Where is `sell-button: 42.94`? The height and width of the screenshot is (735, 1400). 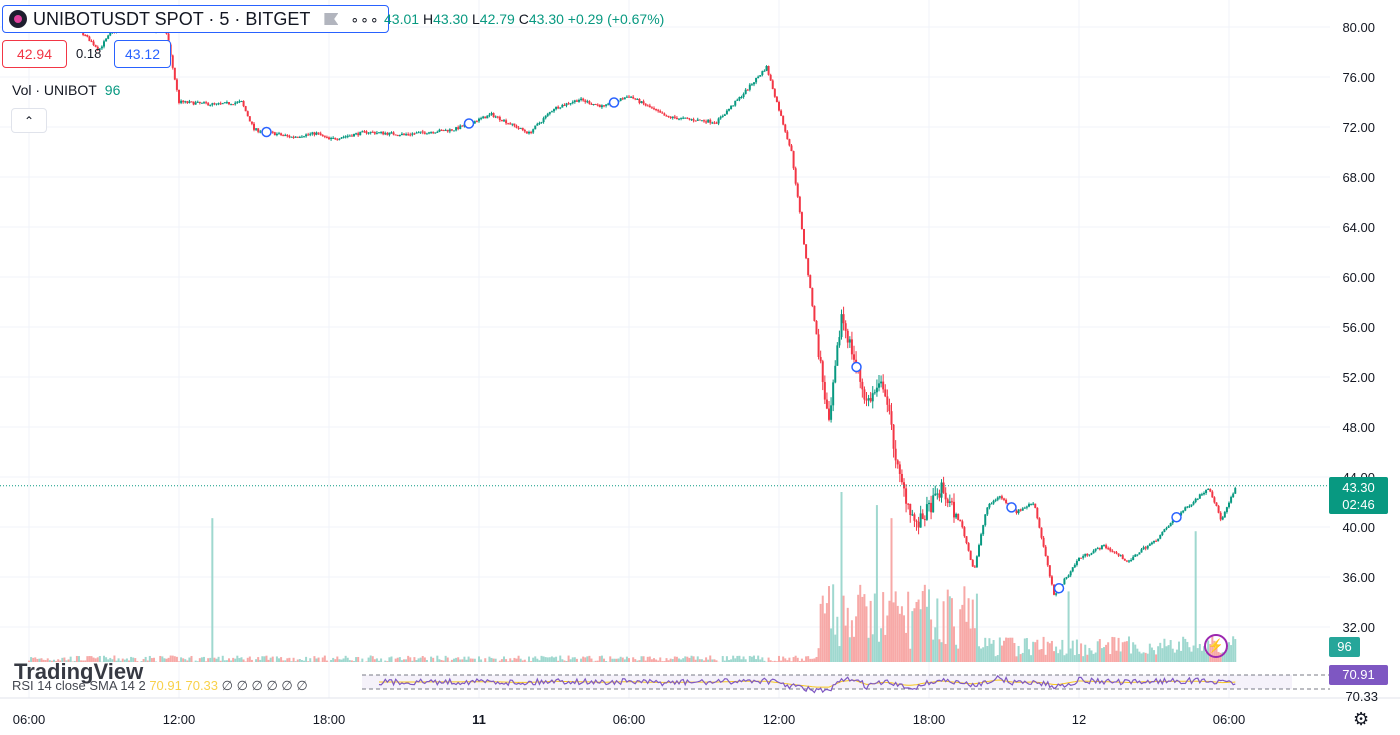
sell-button: 42.94 is located at coordinates (34, 54).